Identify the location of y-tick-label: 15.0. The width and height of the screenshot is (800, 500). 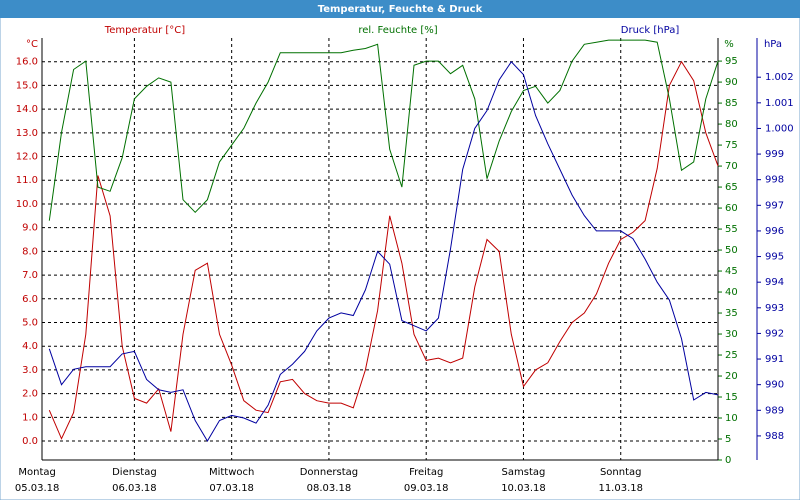
(27, 85).